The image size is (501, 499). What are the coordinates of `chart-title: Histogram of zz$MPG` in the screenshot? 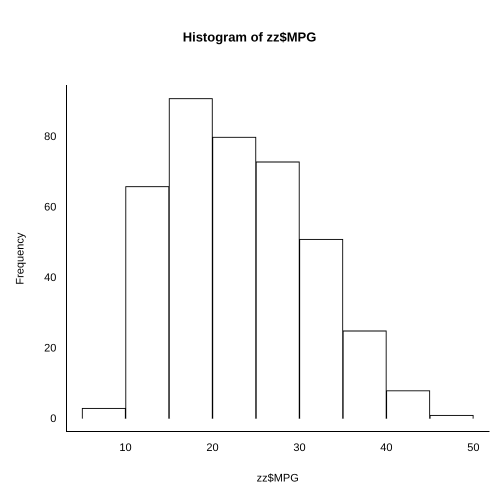 It's located at (249, 36).